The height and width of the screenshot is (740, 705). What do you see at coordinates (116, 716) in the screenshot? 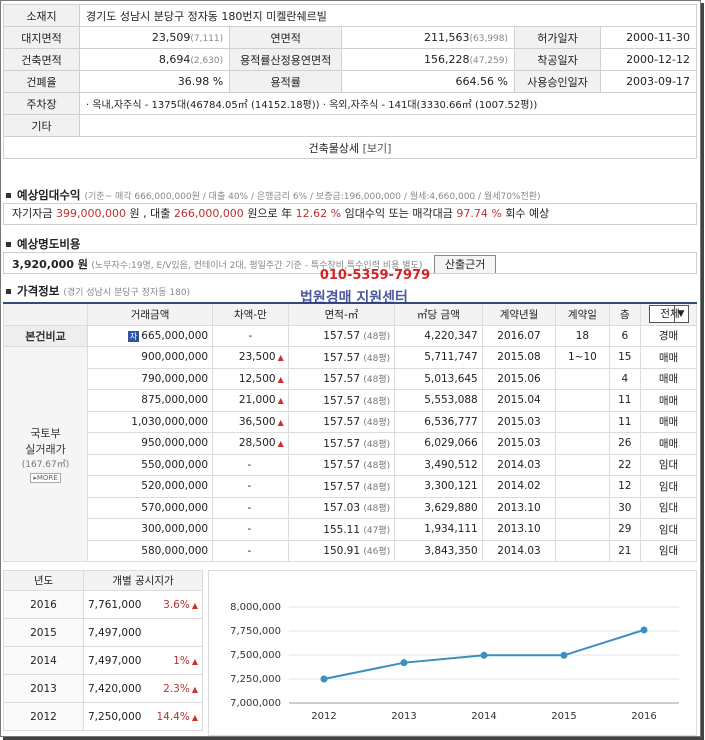
I see `land-price-value: 7,250,000` at bounding box center [116, 716].